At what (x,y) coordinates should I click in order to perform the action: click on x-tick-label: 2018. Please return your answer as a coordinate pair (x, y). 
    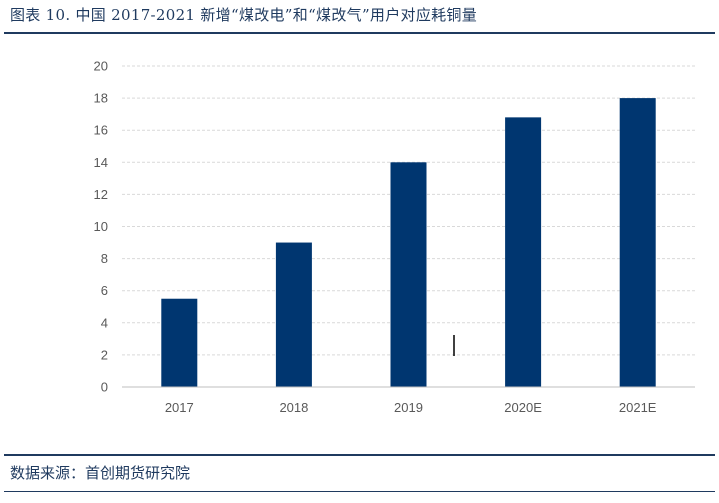
    Looking at the image, I should click on (293, 407).